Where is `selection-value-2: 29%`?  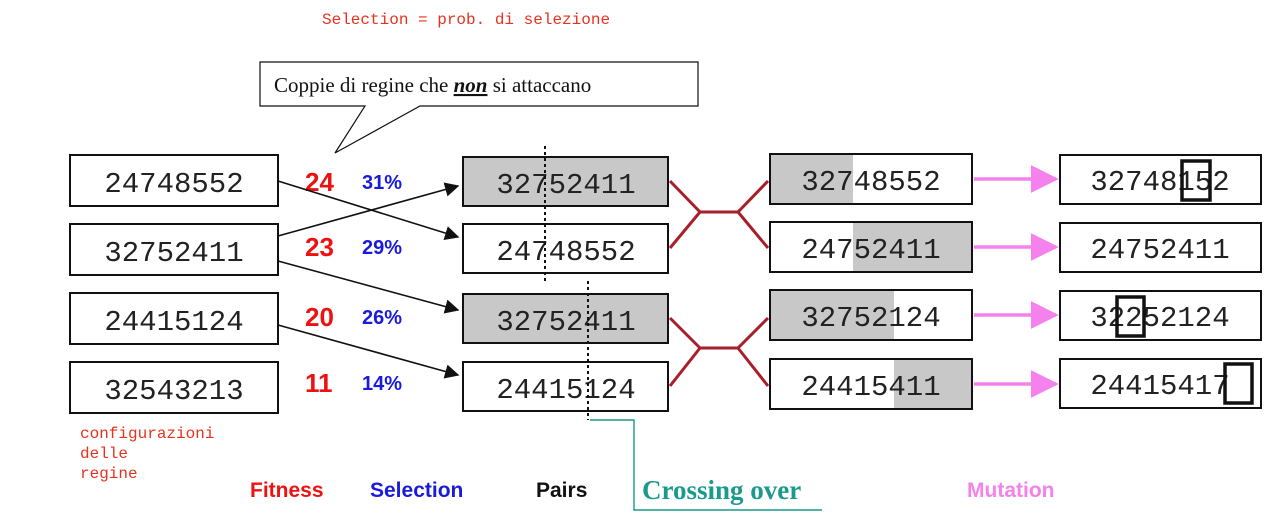
selection-value-2: 29% is located at coordinates (382, 248).